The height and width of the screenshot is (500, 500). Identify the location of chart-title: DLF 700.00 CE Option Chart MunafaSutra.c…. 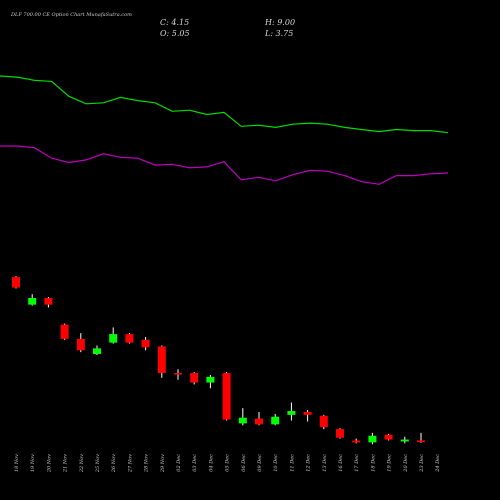
(71, 15).